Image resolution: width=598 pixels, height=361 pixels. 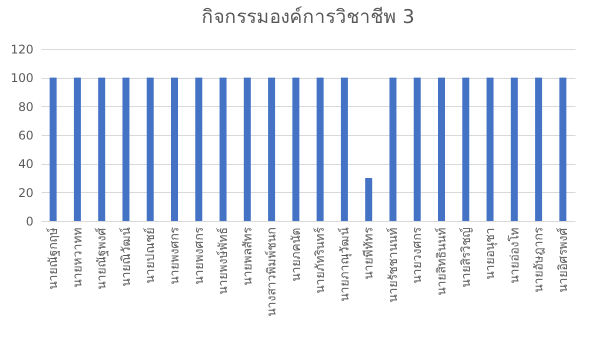 I want to click on x-tick-label: นายพีทัทร, so click(x=369, y=253).